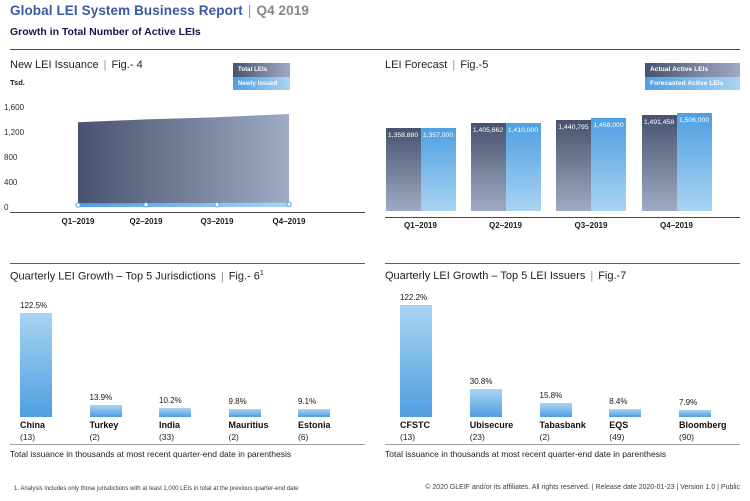  What do you see at coordinates (703, 425) in the screenshot?
I see `category-label: Bloomberg` at bounding box center [703, 425].